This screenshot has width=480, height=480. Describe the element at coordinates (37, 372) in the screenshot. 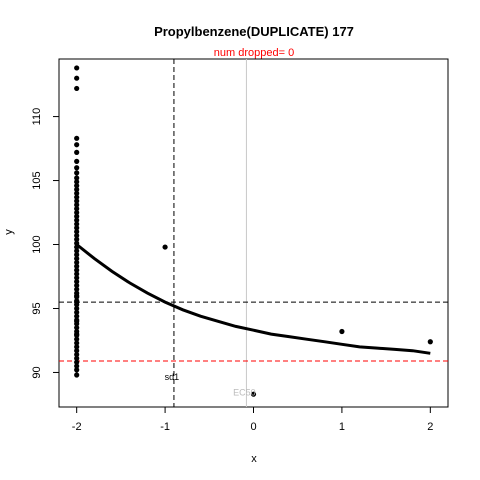

I see `y-tick-label: 90` at that location.